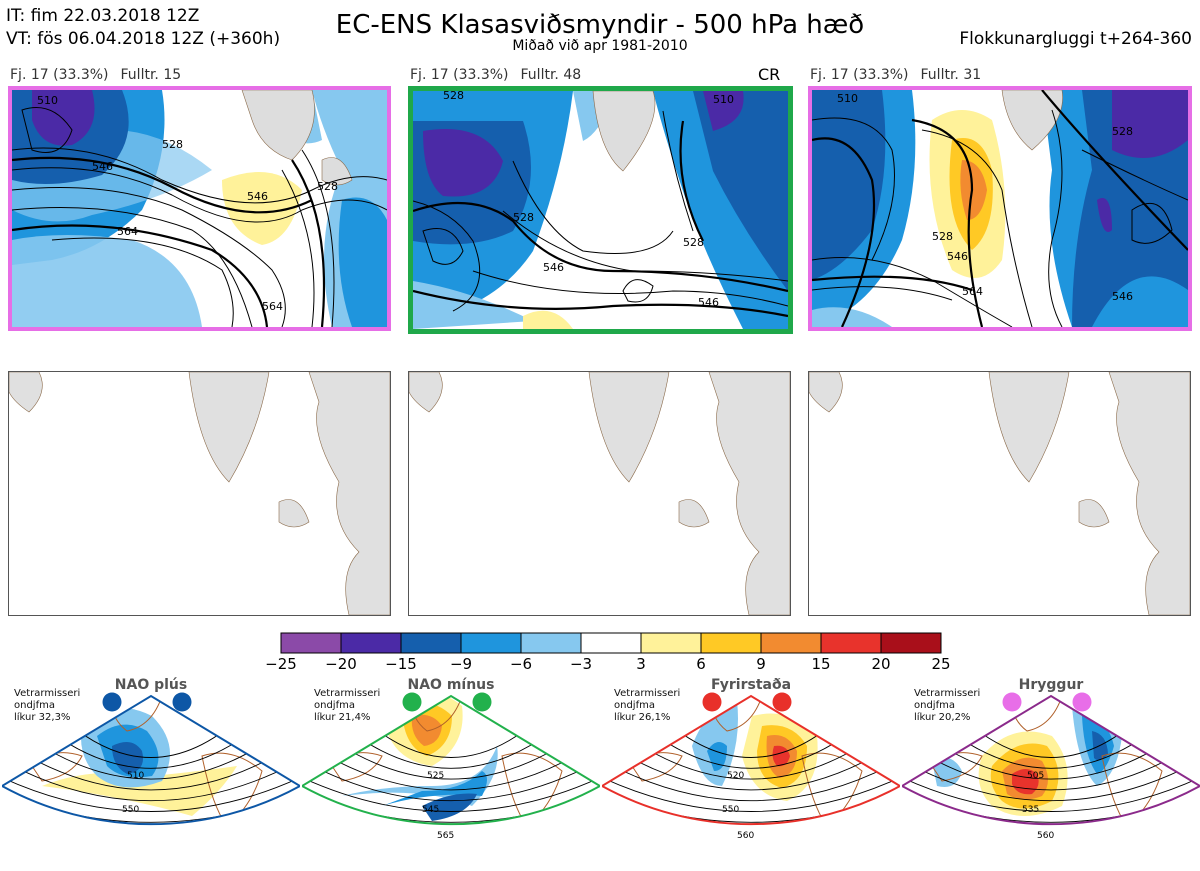 This screenshot has width=1200, height=871. What do you see at coordinates (430, 810) in the screenshot?
I see `contour-label: 545` at bounding box center [430, 810].